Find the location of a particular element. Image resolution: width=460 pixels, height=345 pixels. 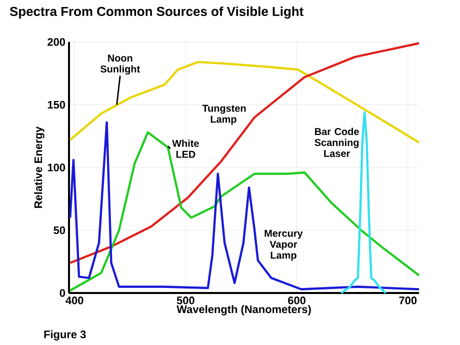

series-label: White LED is located at coordinates (185, 149).